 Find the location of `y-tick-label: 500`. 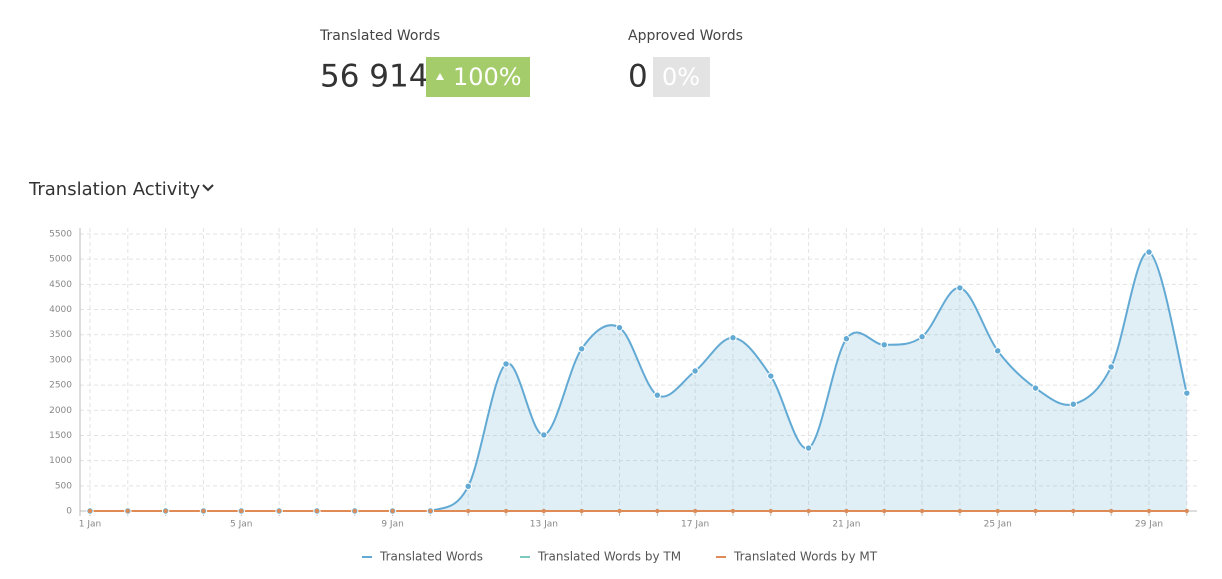

y-tick-label: 500 is located at coordinates (63, 486).